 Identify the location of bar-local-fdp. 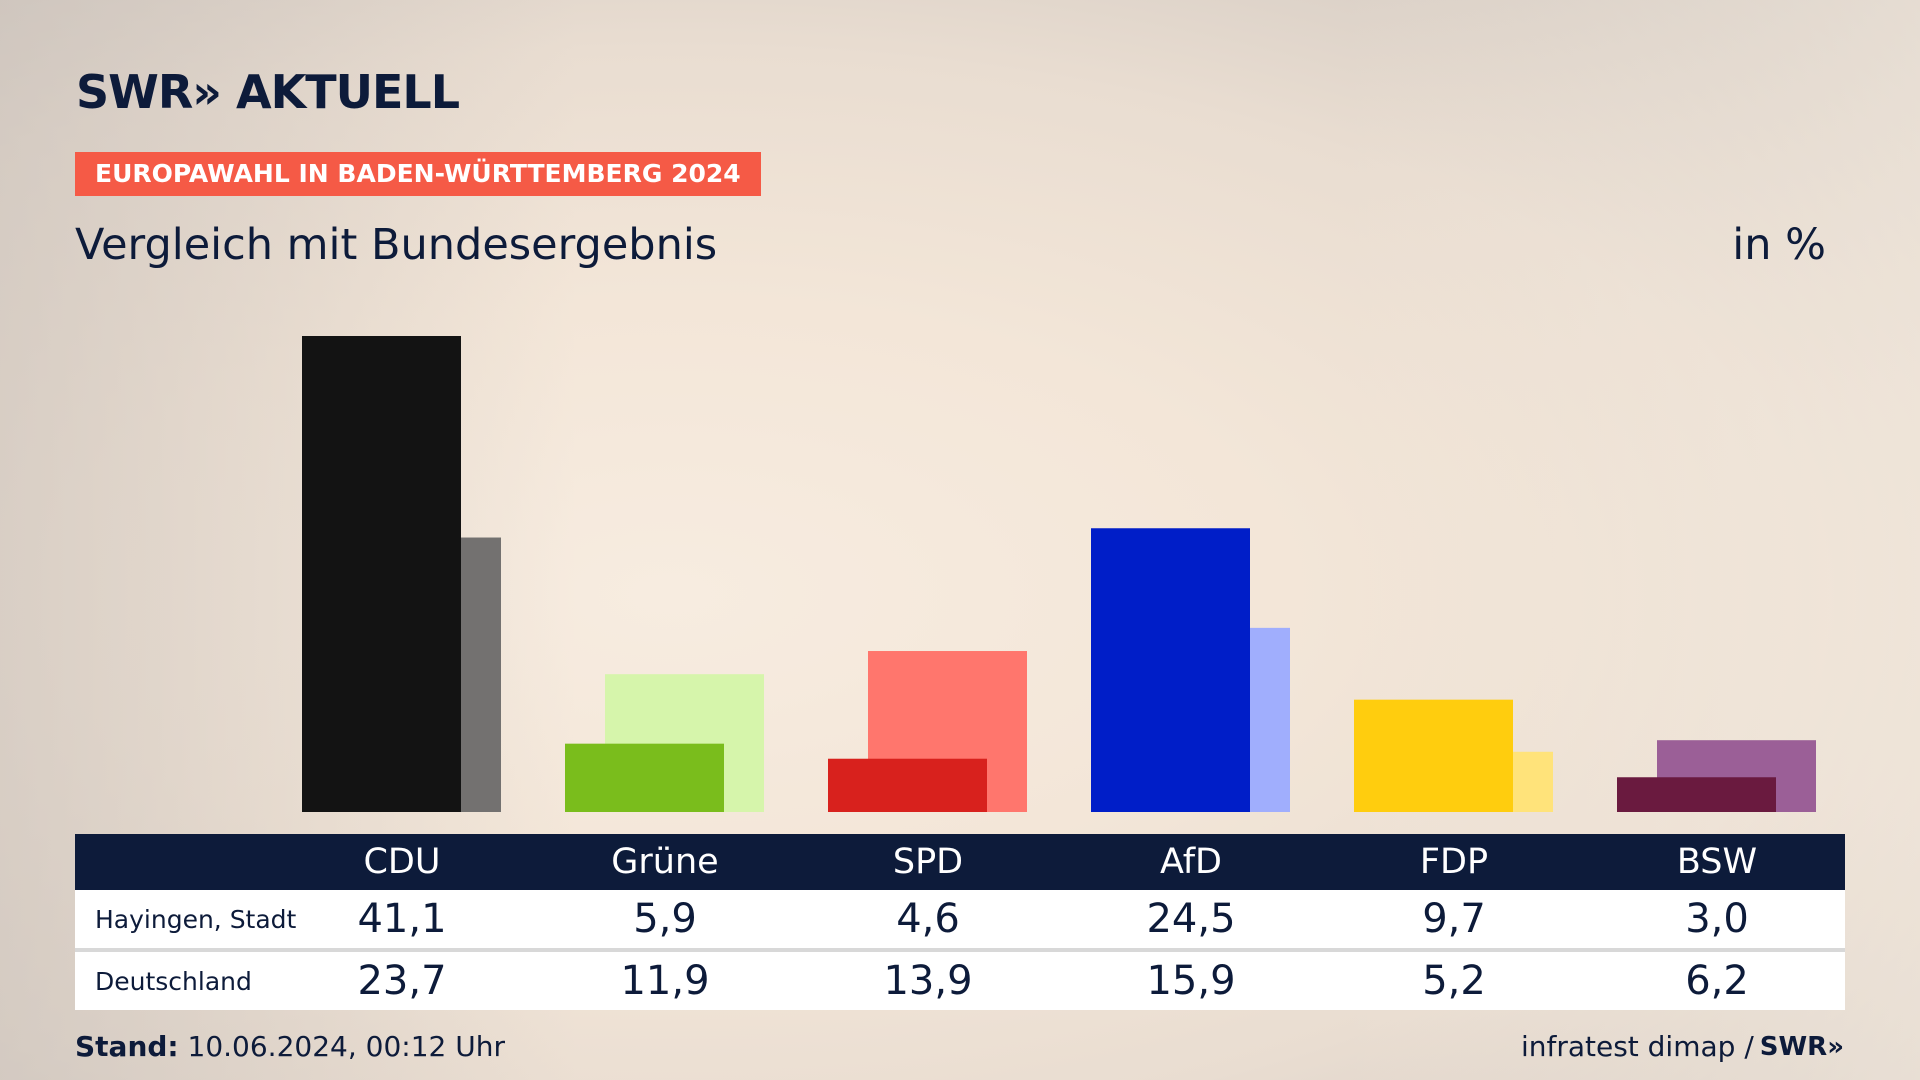
(1433, 755).